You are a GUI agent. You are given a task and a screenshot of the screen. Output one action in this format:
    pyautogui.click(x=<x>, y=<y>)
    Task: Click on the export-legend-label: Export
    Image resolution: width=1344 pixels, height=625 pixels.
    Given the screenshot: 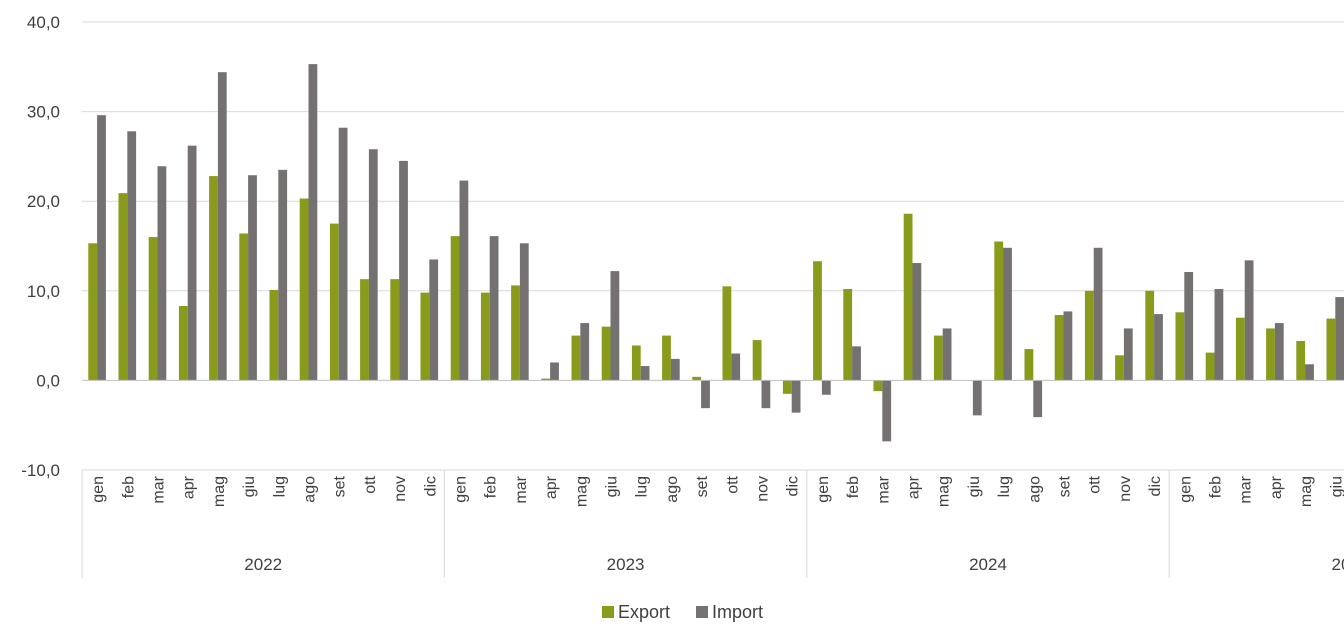 What is the action you would take?
    pyautogui.click(x=644, y=612)
    